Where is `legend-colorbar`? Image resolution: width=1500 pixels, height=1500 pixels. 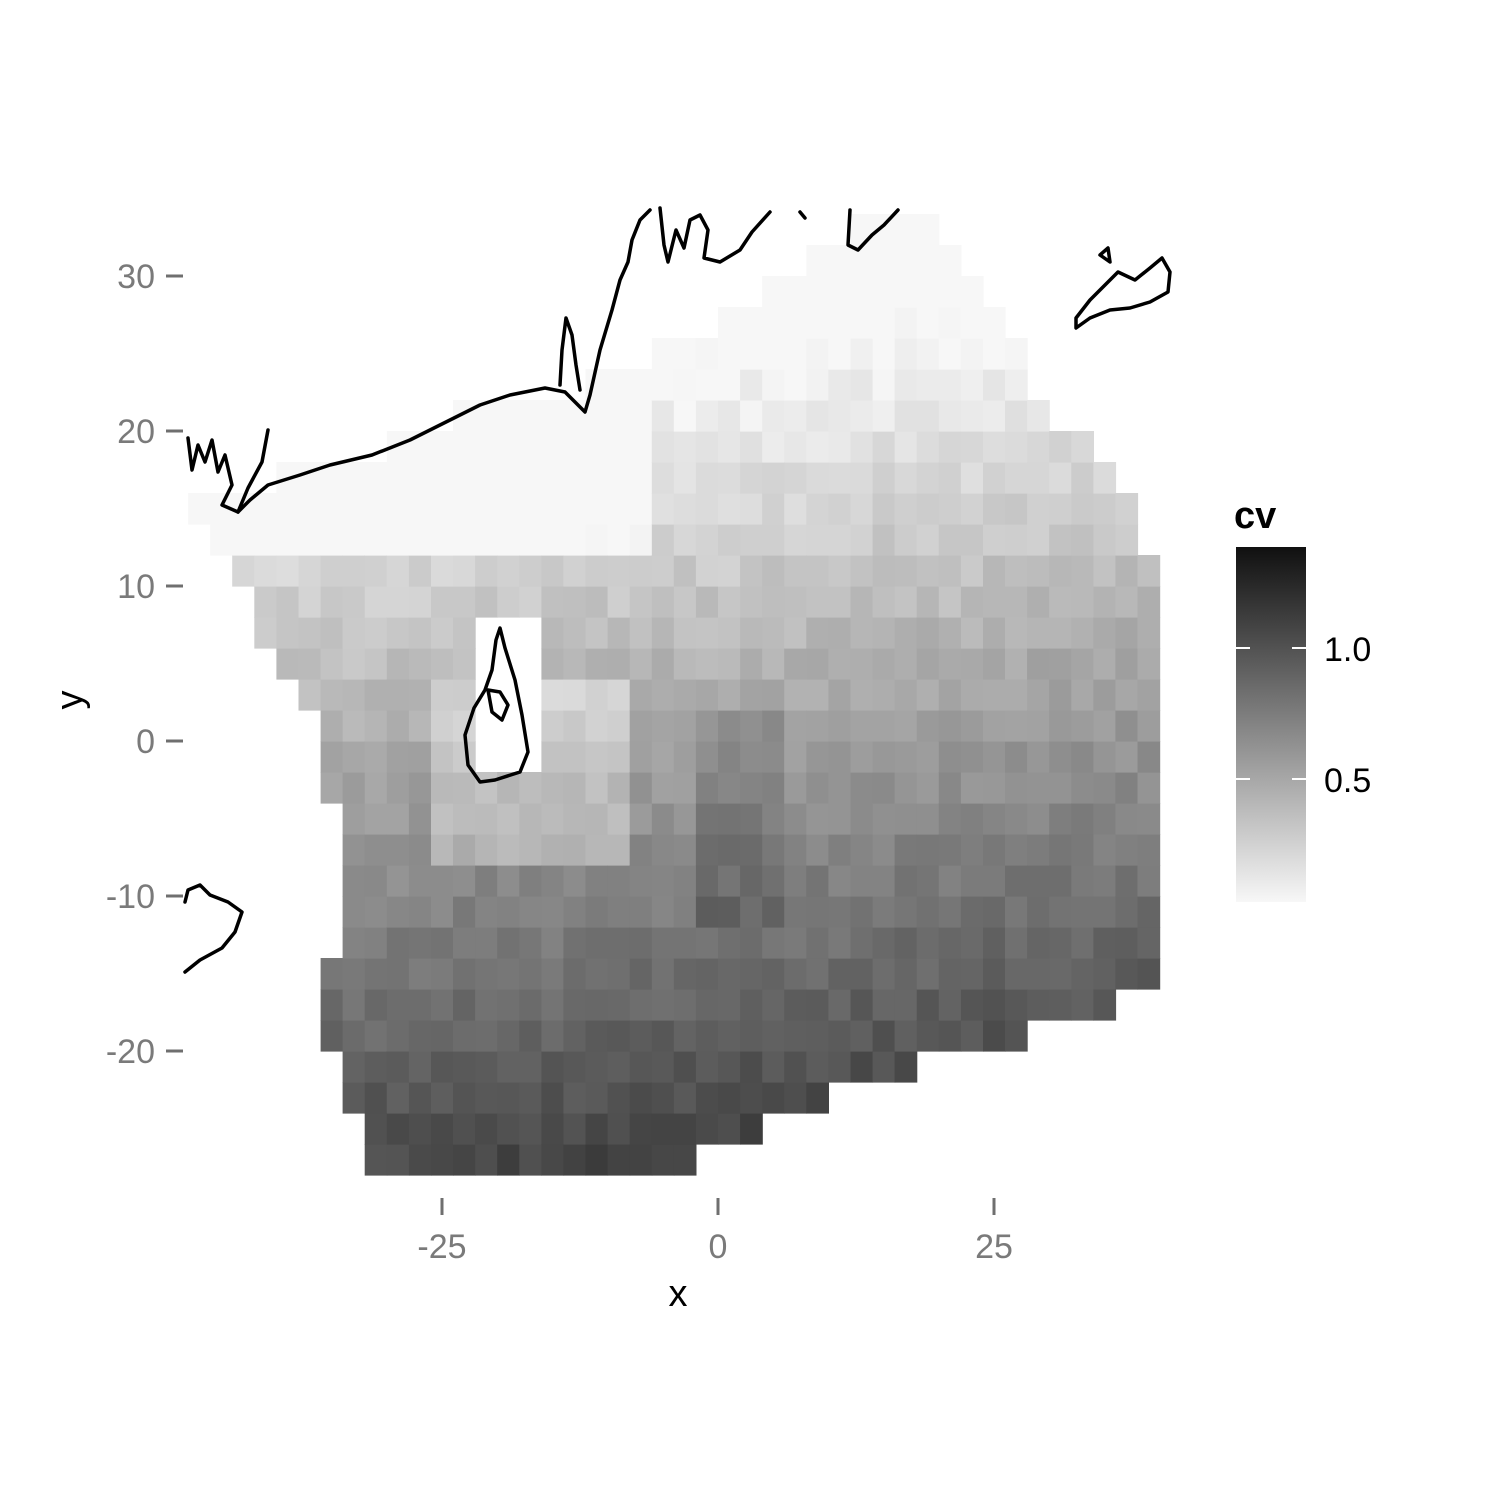
legend-colorbar is located at coordinates (1271, 724).